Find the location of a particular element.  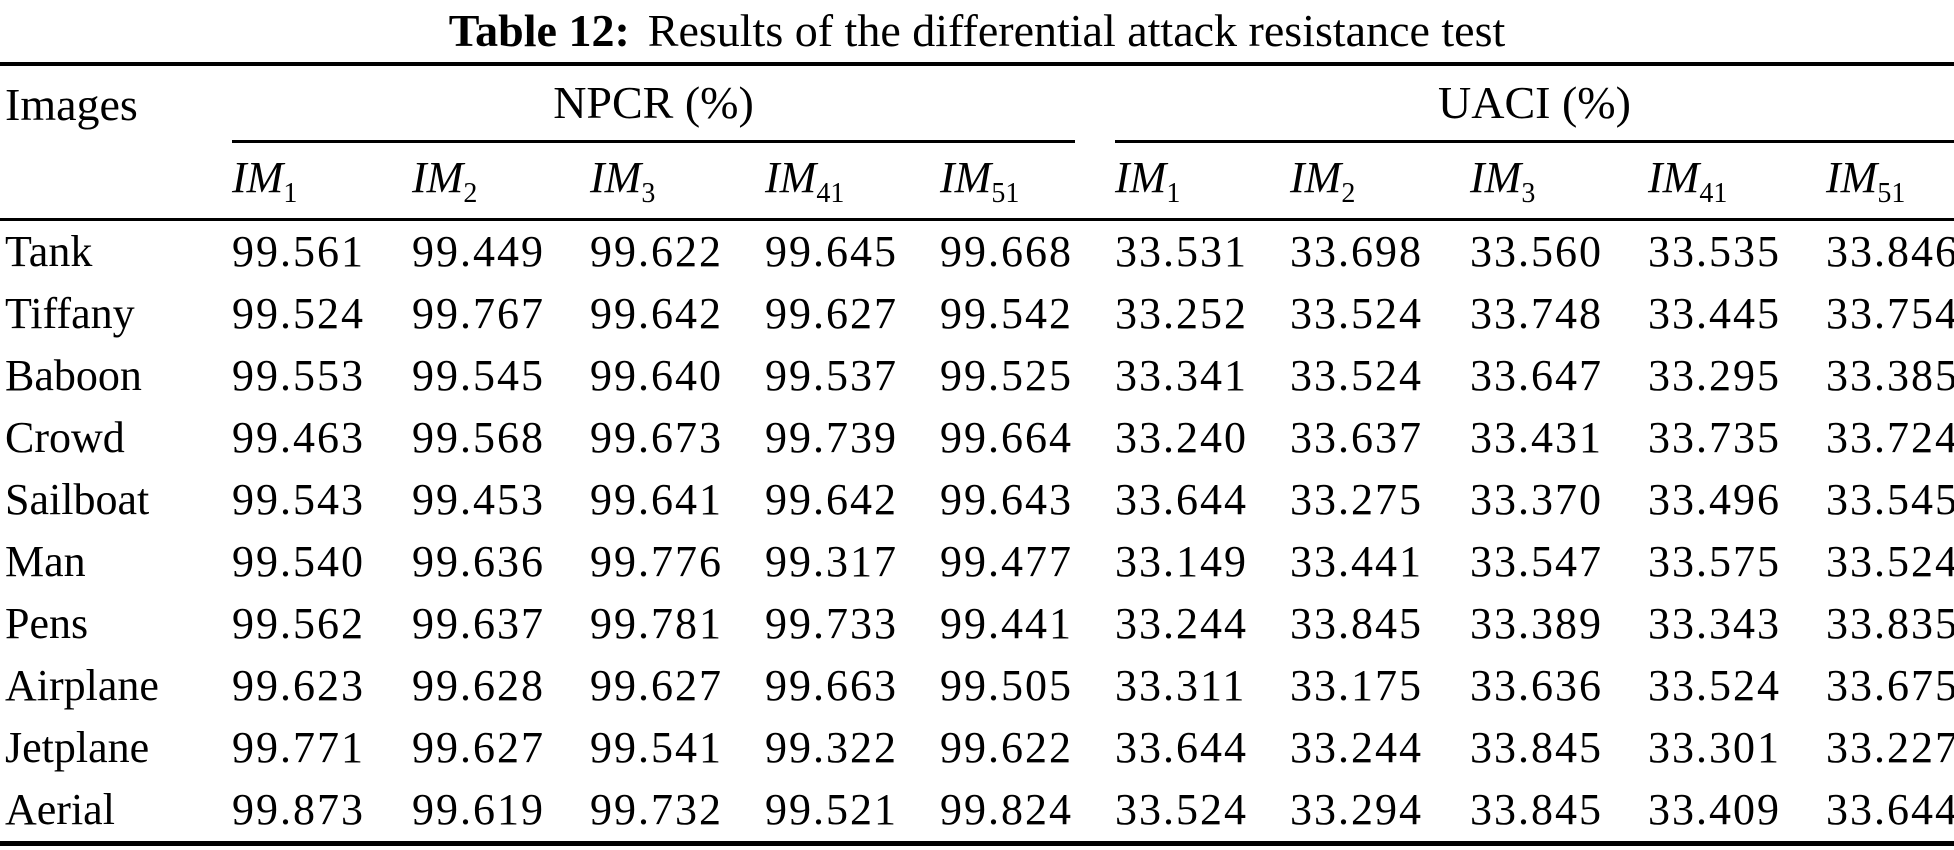

table-caption-label: Table 12: is located at coordinates (539, 30).